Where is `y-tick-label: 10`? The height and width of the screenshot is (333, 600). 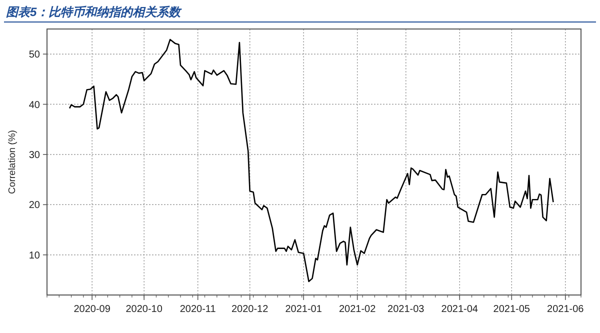
y-tick-label: 10 is located at coordinates (34, 256).